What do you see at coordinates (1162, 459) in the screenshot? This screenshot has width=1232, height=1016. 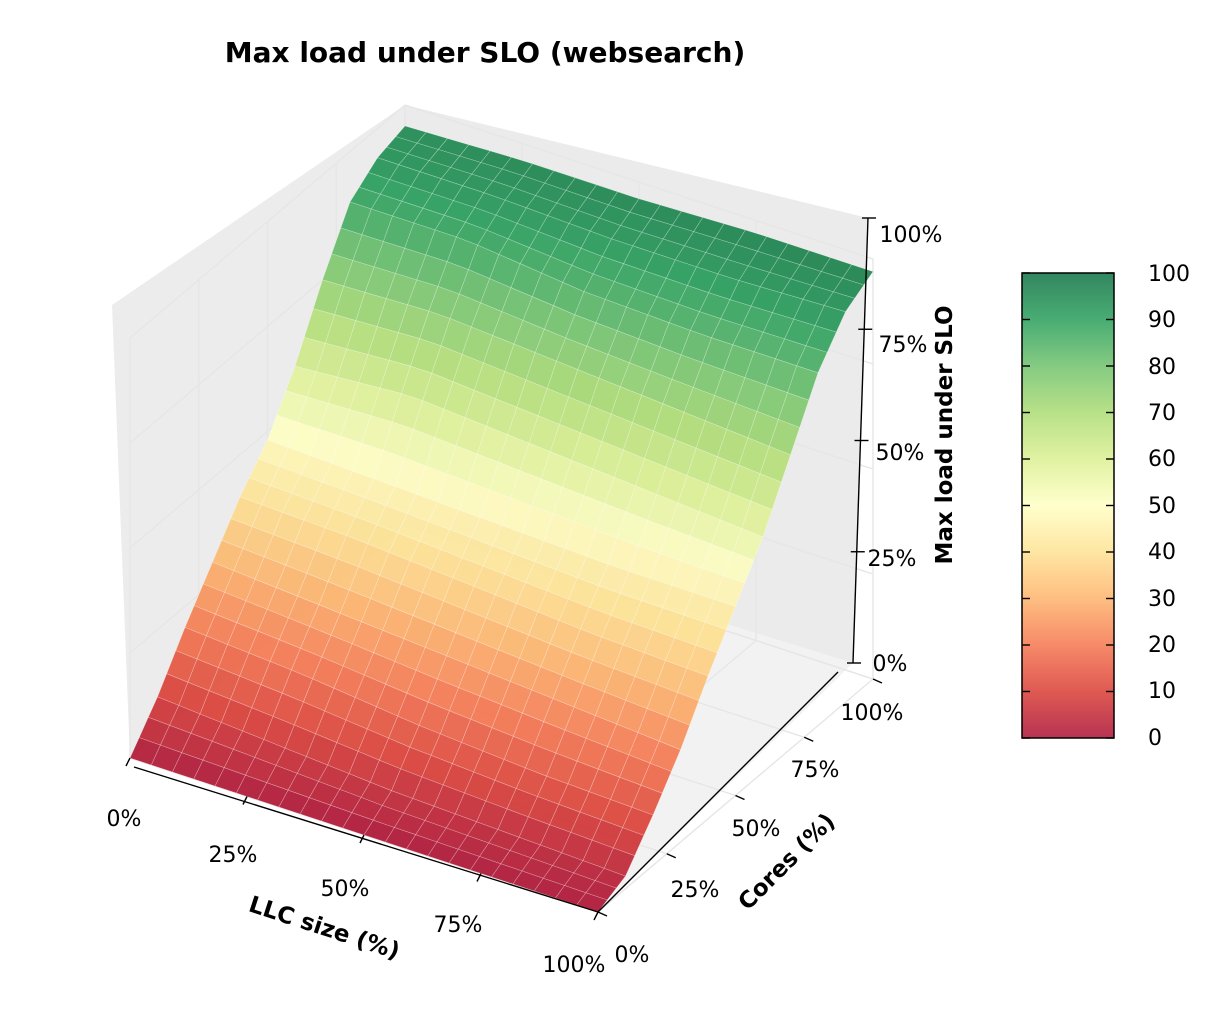 I see `colorbar-tick-label: 60` at bounding box center [1162, 459].